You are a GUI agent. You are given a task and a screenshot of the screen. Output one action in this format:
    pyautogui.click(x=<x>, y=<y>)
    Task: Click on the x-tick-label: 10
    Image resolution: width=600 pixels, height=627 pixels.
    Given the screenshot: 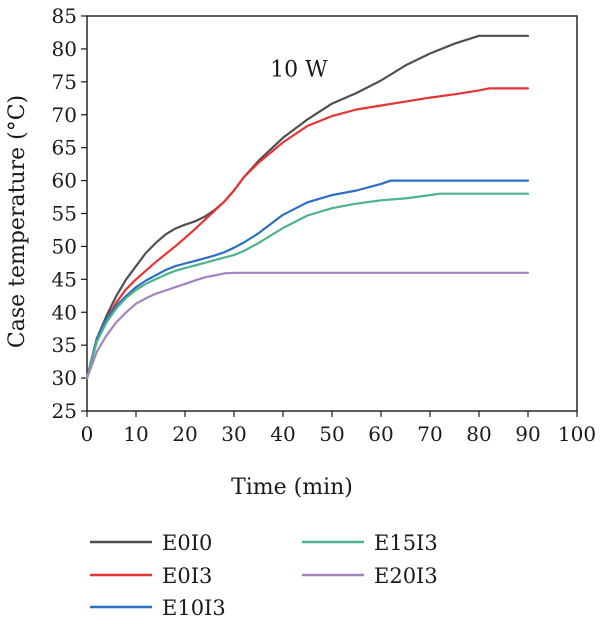 What is the action you would take?
    pyautogui.click(x=135, y=434)
    